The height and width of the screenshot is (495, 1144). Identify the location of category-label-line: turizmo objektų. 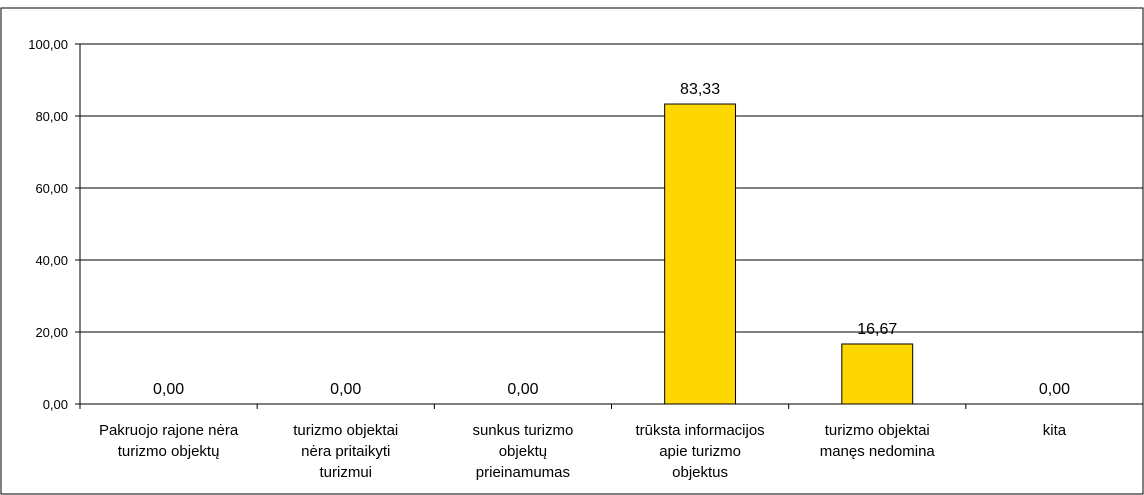
(169, 451).